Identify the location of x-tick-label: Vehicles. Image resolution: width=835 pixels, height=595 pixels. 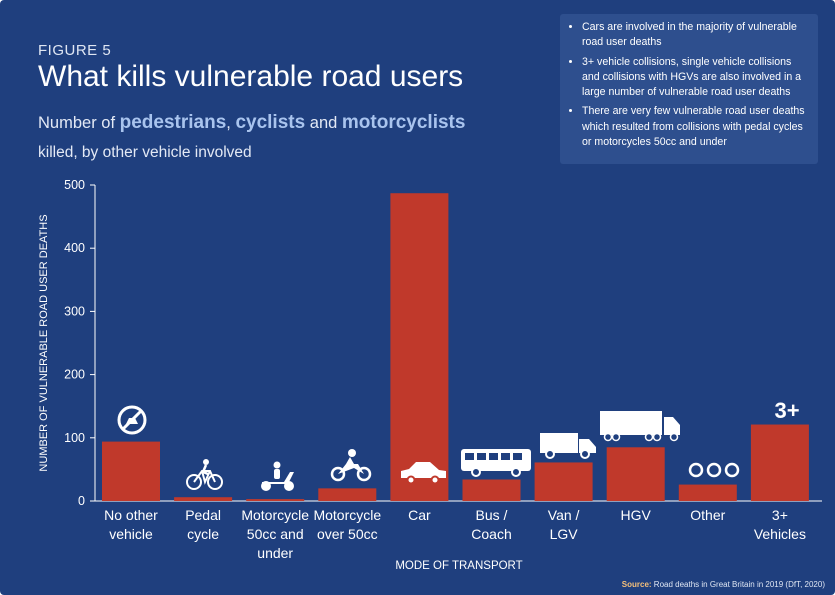
(780, 534).